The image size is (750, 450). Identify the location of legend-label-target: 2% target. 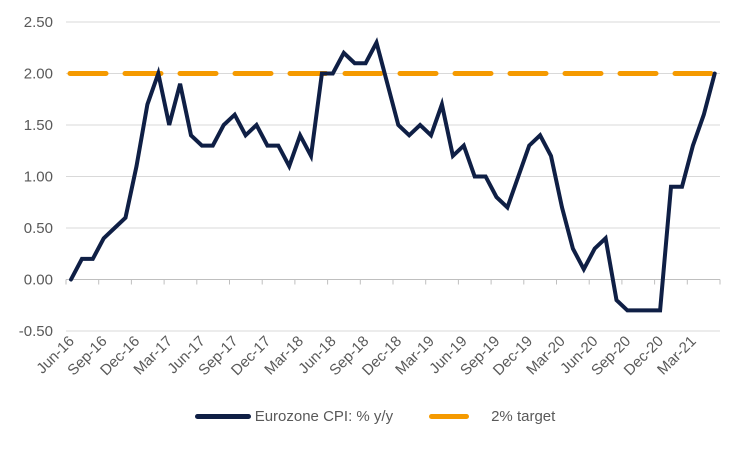
(523, 416).